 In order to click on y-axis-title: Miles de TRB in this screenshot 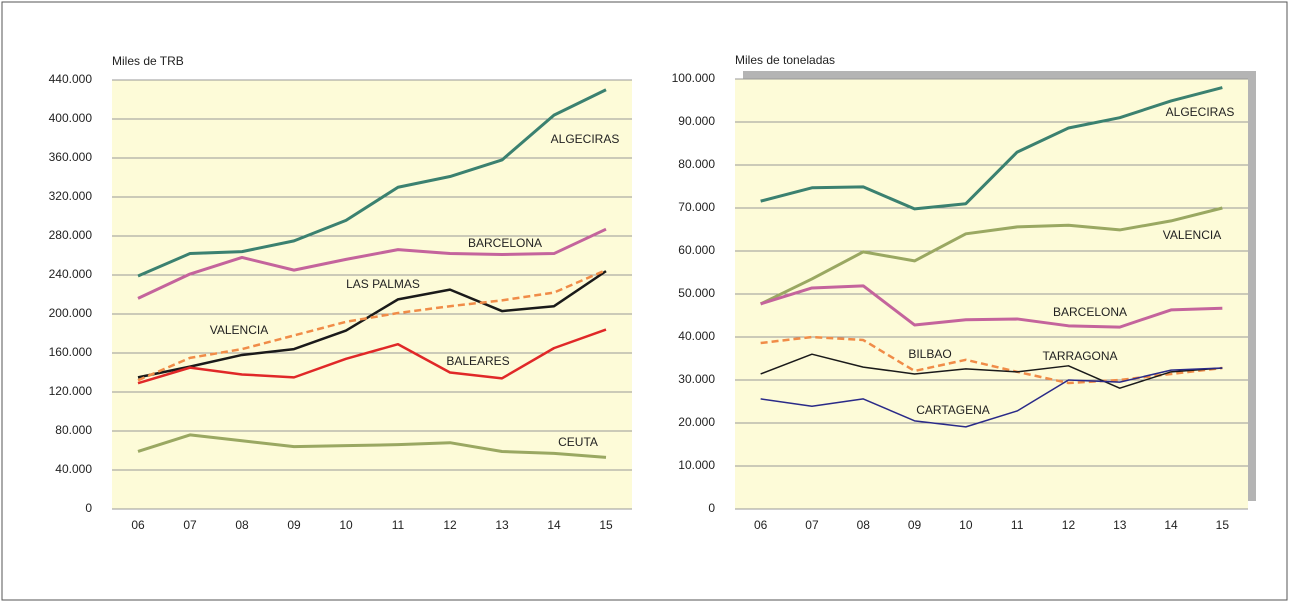, I will do `click(148, 61)`.